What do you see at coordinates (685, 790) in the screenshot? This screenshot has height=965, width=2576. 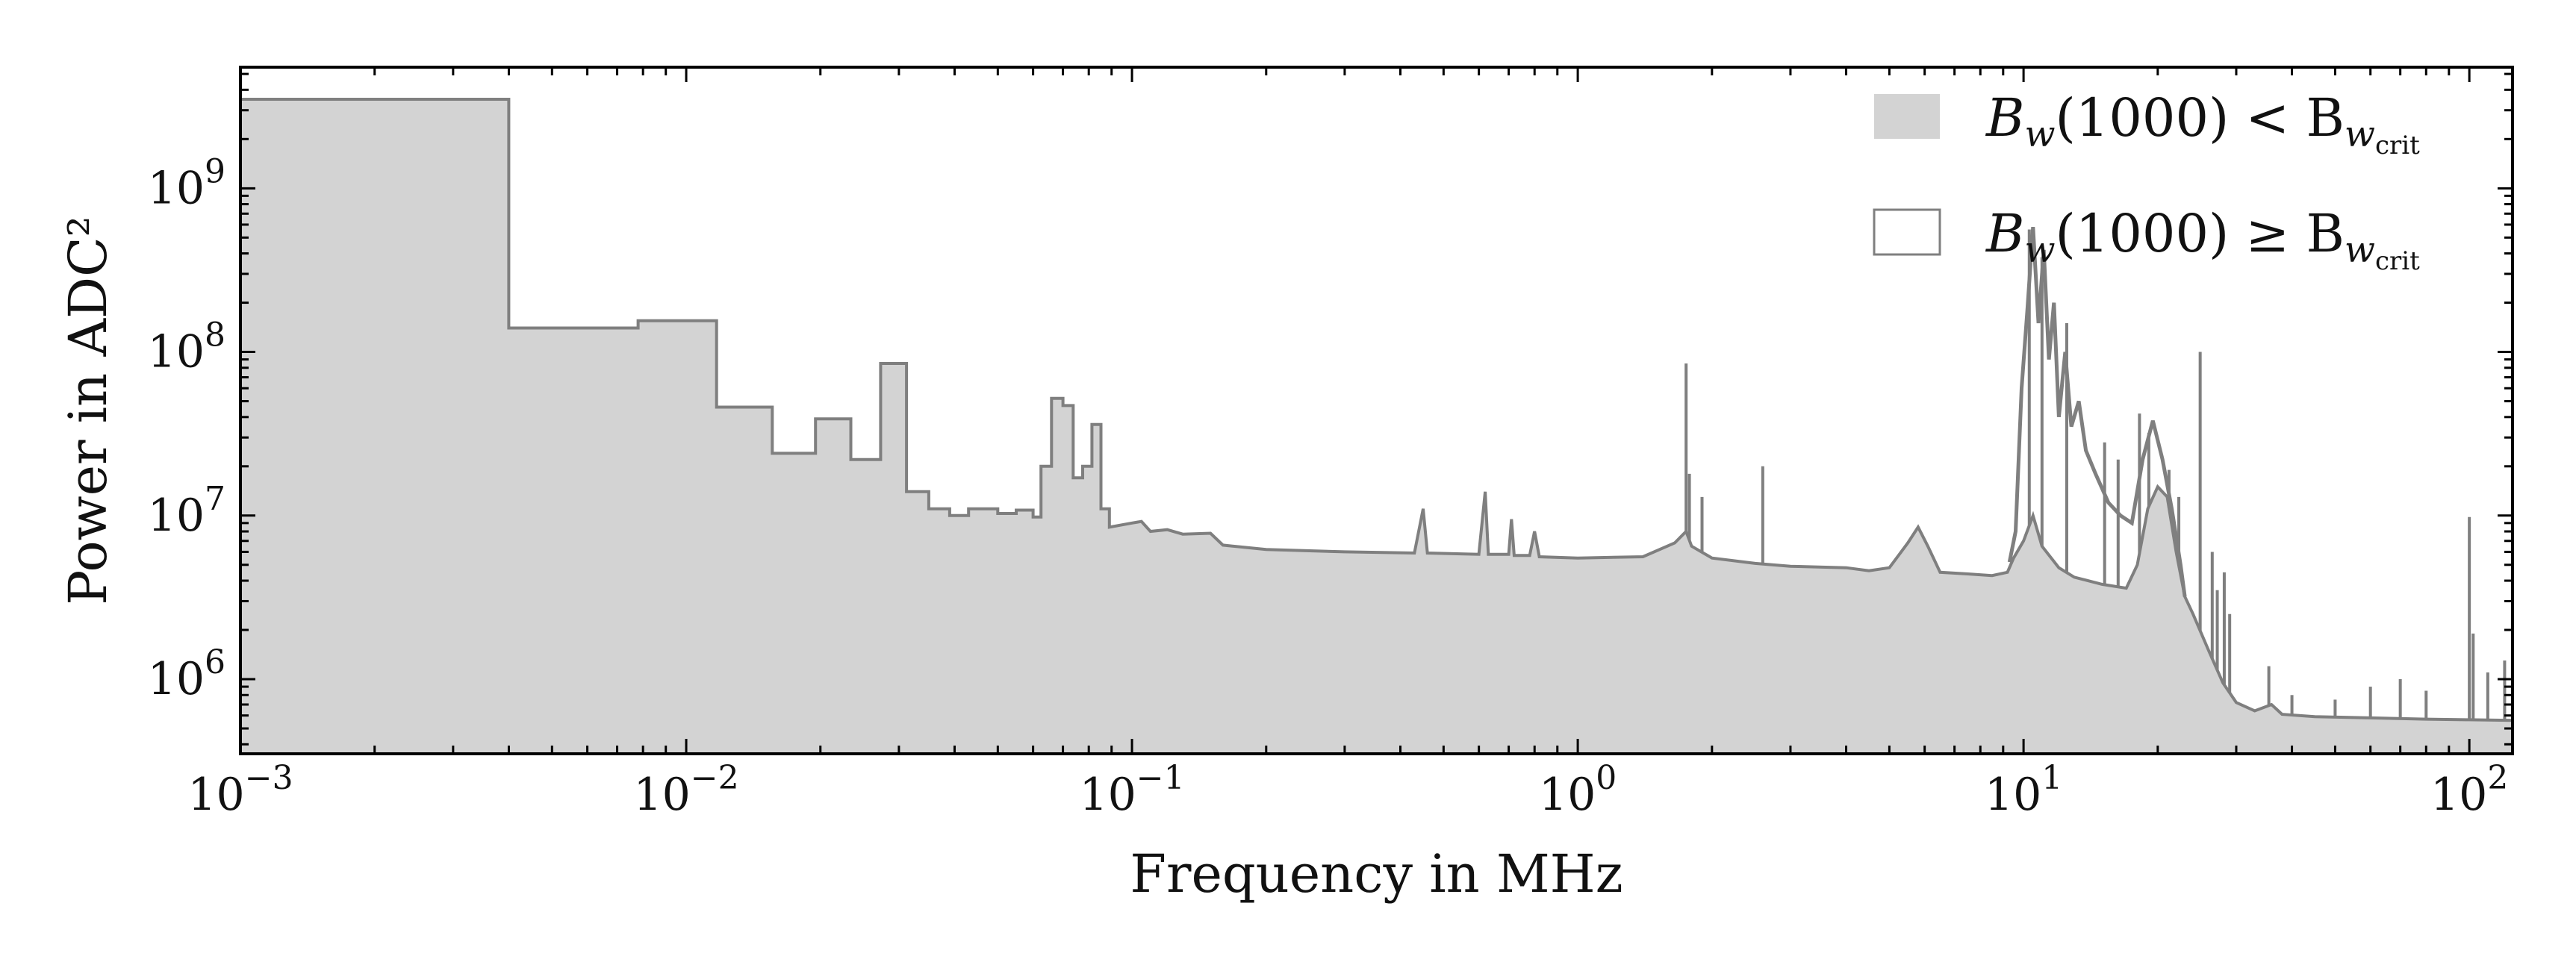 I see `x-tick-label: 10⁻²` at bounding box center [685, 790].